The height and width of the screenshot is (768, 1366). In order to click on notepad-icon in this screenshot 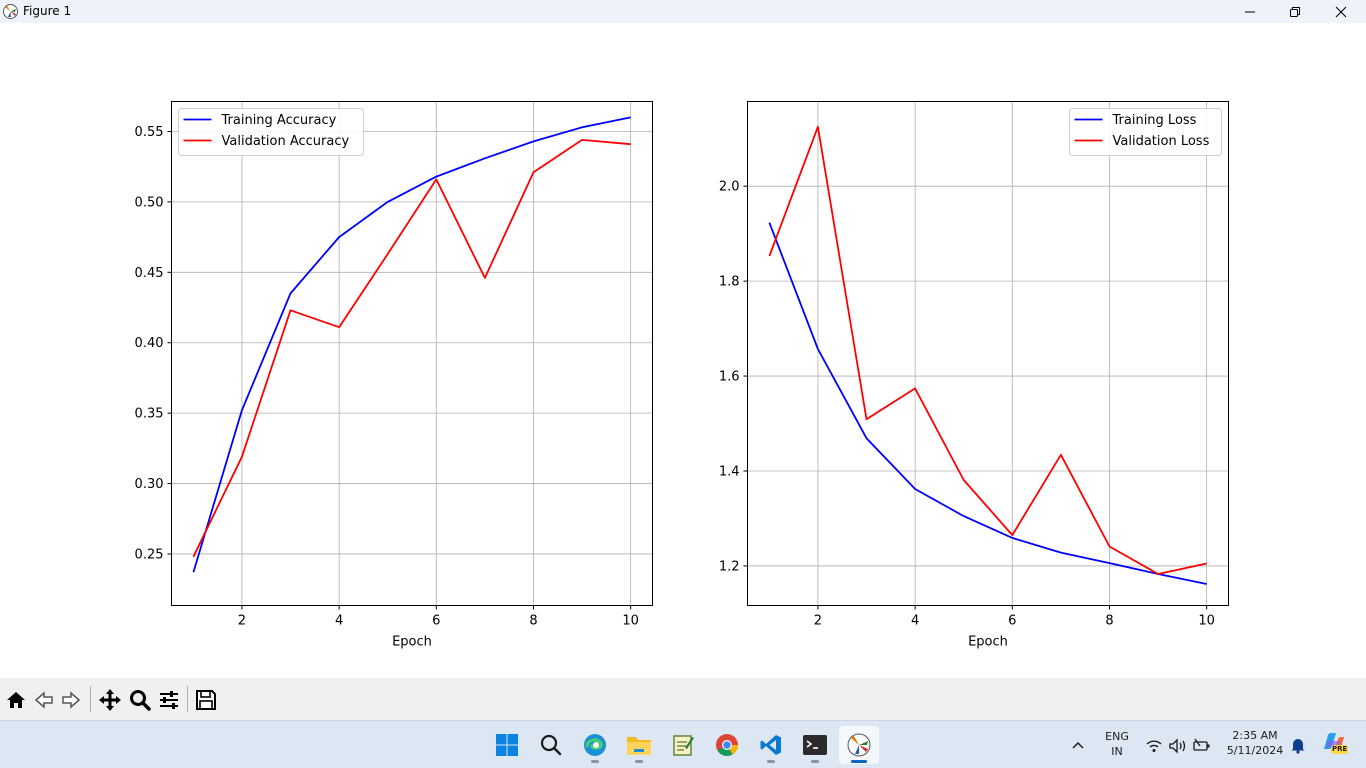, I will do `click(683, 745)`.